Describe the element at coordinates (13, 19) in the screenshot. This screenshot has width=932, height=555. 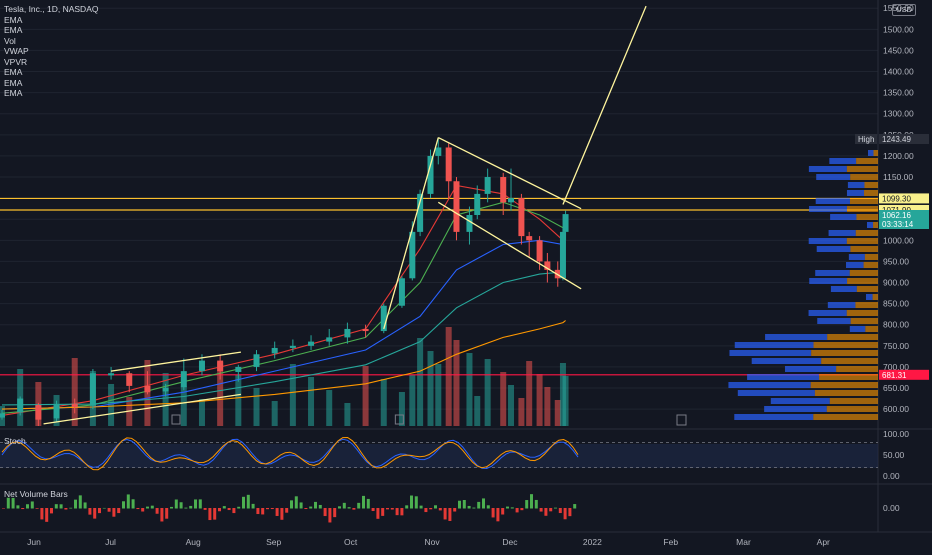
I see `indicator-ema-1: EMA` at that location.